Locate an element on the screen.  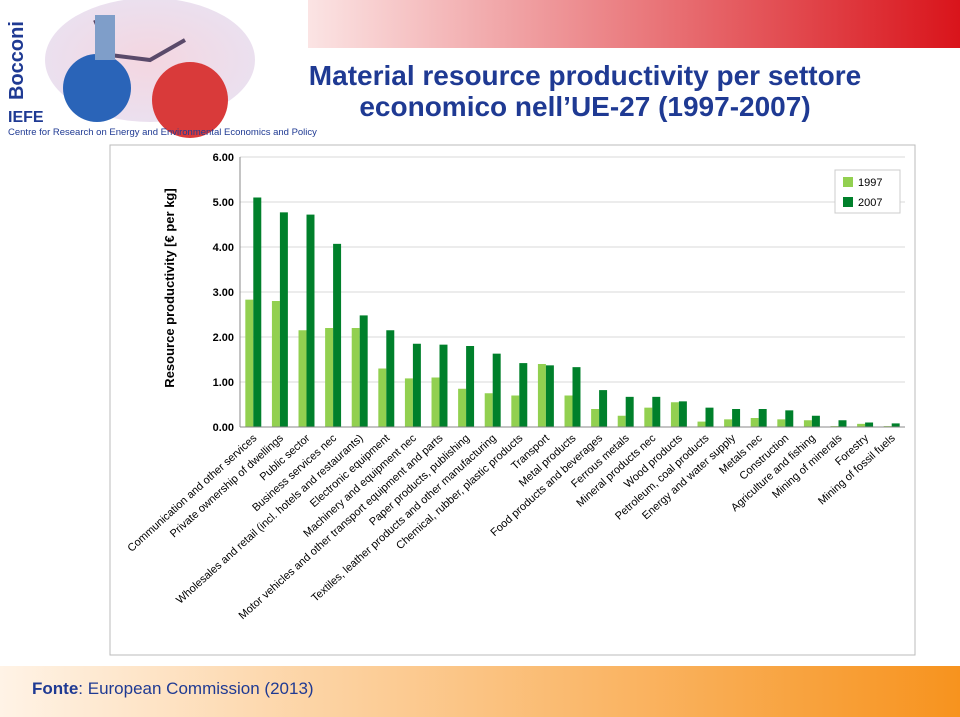
footer-source: Fonte: European Commission (2013) is located at coordinates (173, 689).